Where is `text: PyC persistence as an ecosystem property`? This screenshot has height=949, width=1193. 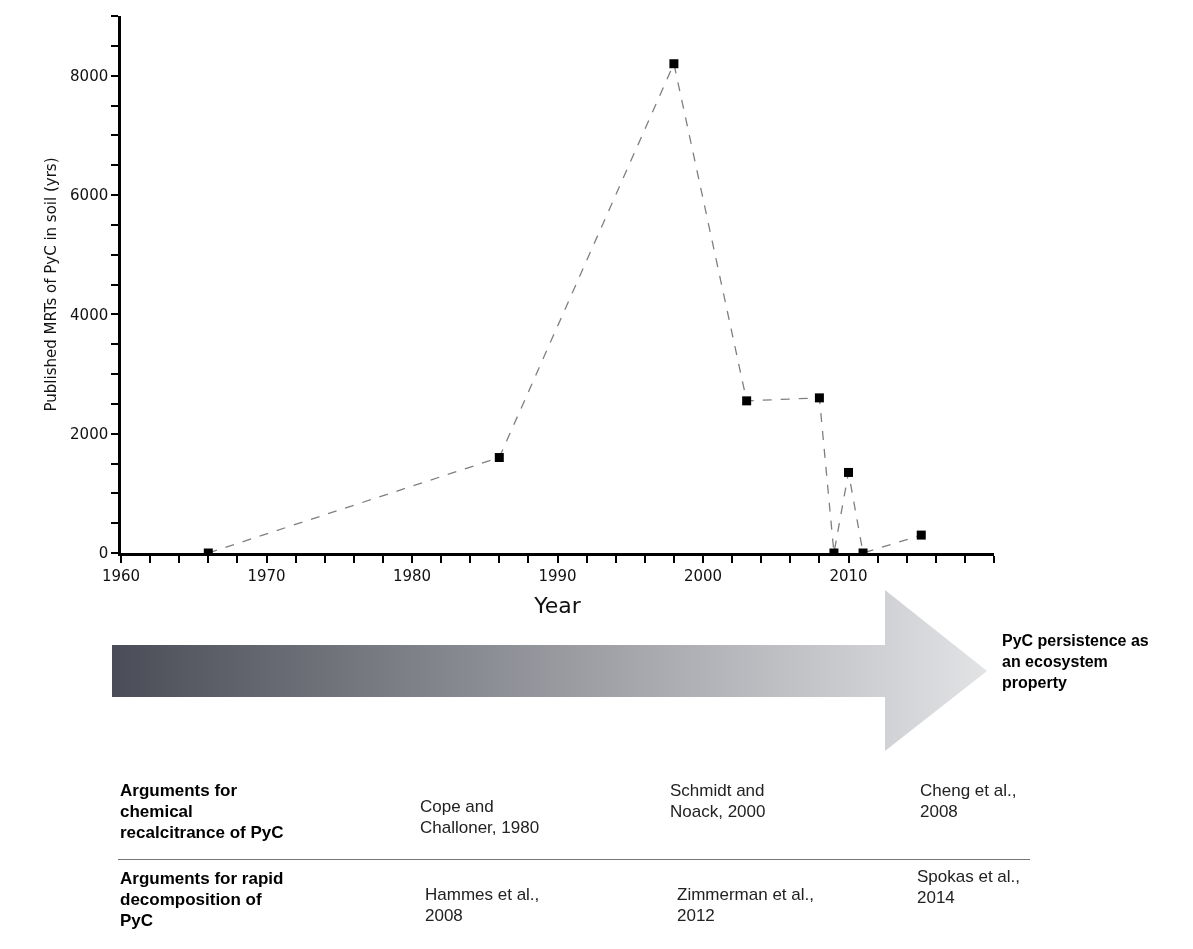 text: PyC persistence as an ecosystem property is located at coordinates (1076, 662).